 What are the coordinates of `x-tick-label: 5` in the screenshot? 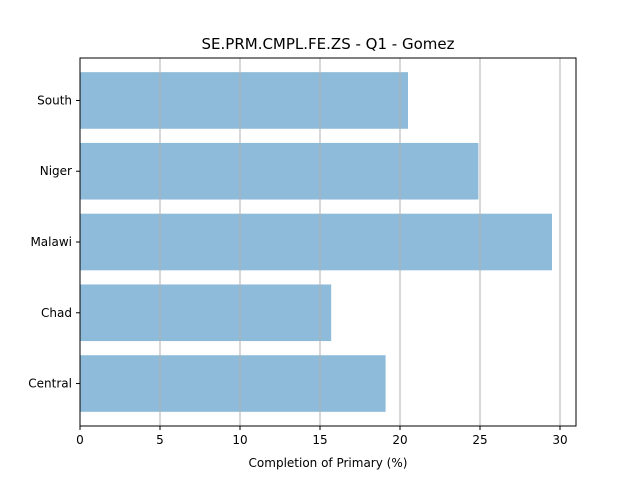 It's located at (160, 440).